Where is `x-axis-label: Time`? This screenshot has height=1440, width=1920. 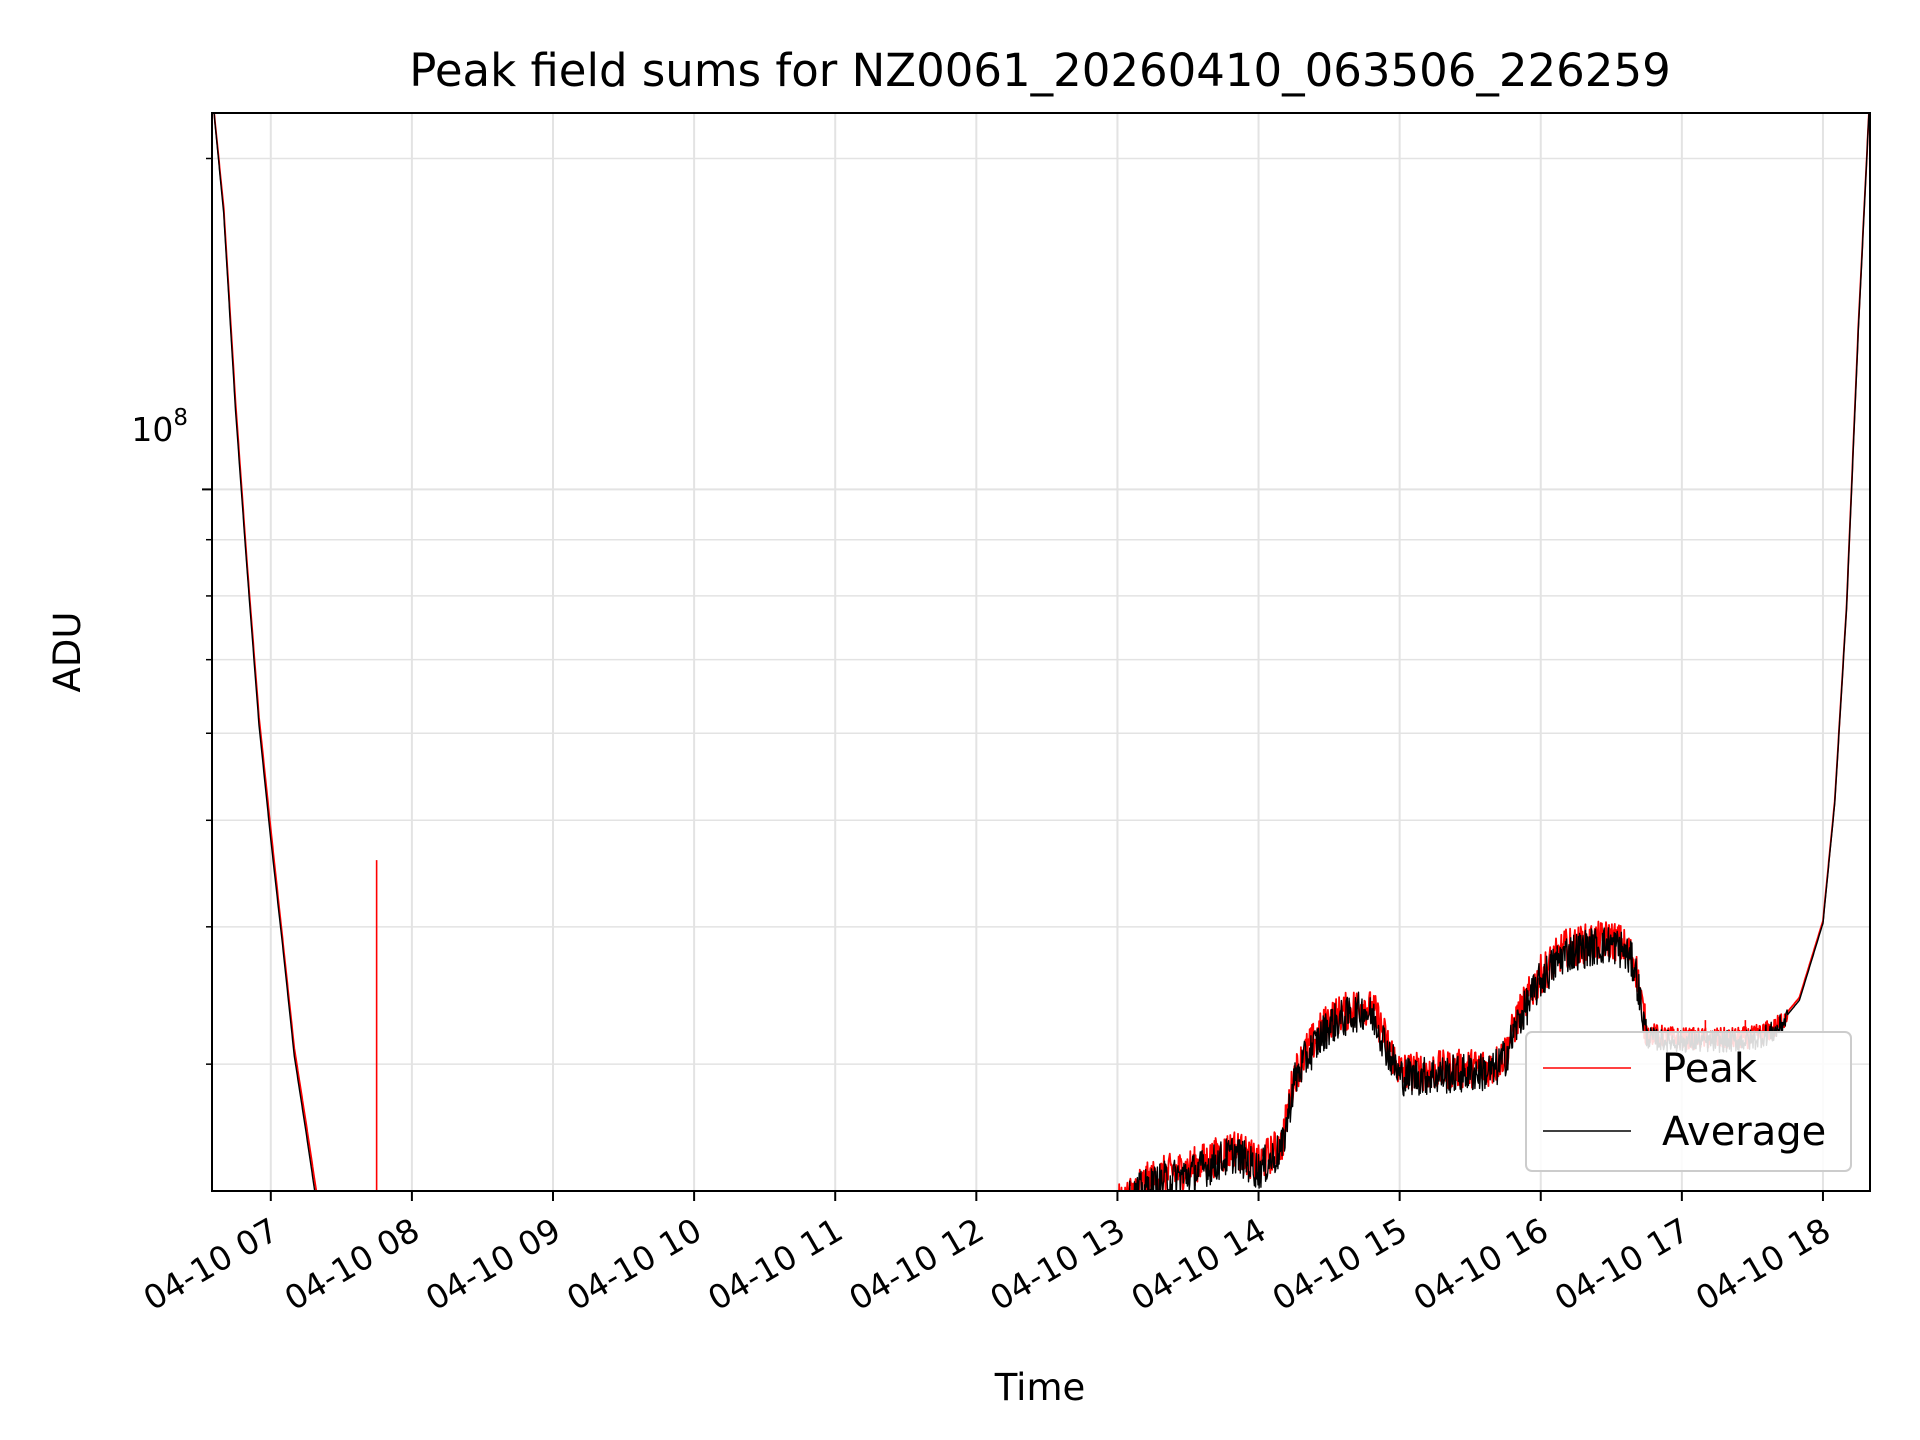 x-axis-label: Time is located at coordinates (1040, 1387).